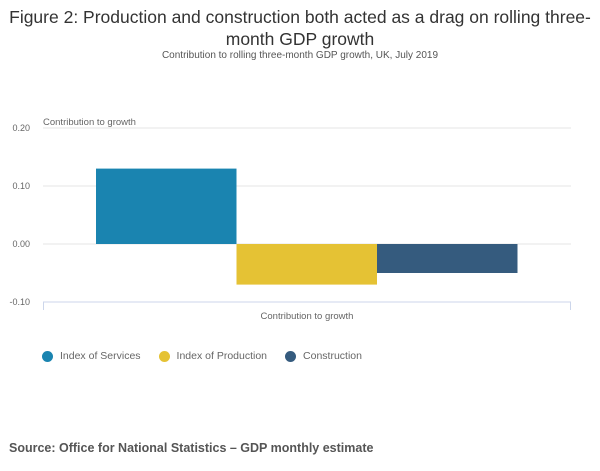  Describe the element at coordinates (19, 302) in the screenshot. I see `y-tick-label: -0.10` at that location.